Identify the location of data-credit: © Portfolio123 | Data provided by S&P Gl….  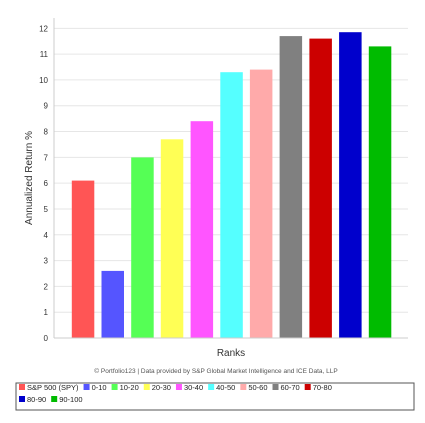
(215, 371).